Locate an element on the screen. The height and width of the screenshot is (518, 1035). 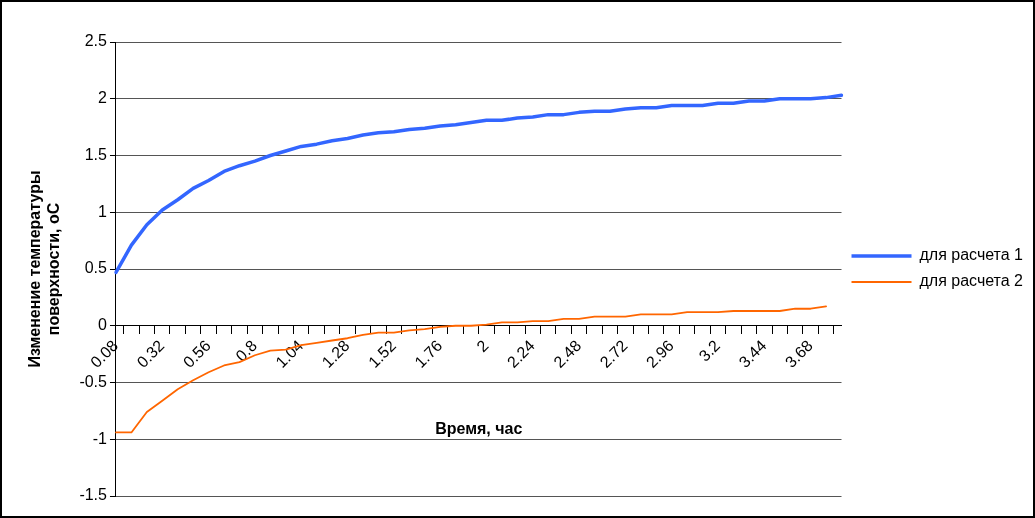
y-tick-label: 1 is located at coordinates (103, 211).